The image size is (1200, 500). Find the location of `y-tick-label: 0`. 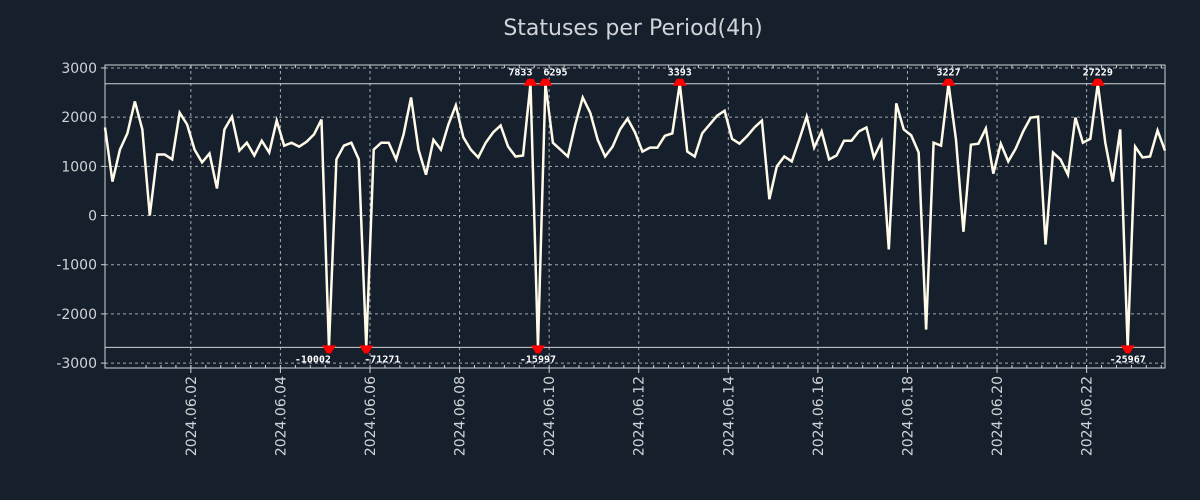

y-tick-label: 0 is located at coordinates (92, 217).